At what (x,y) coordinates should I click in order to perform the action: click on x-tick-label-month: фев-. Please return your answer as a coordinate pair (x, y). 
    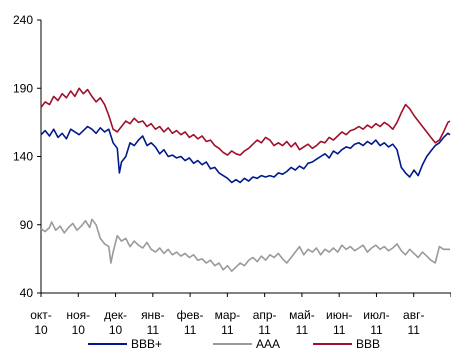
    Looking at the image, I should click on (190, 315).